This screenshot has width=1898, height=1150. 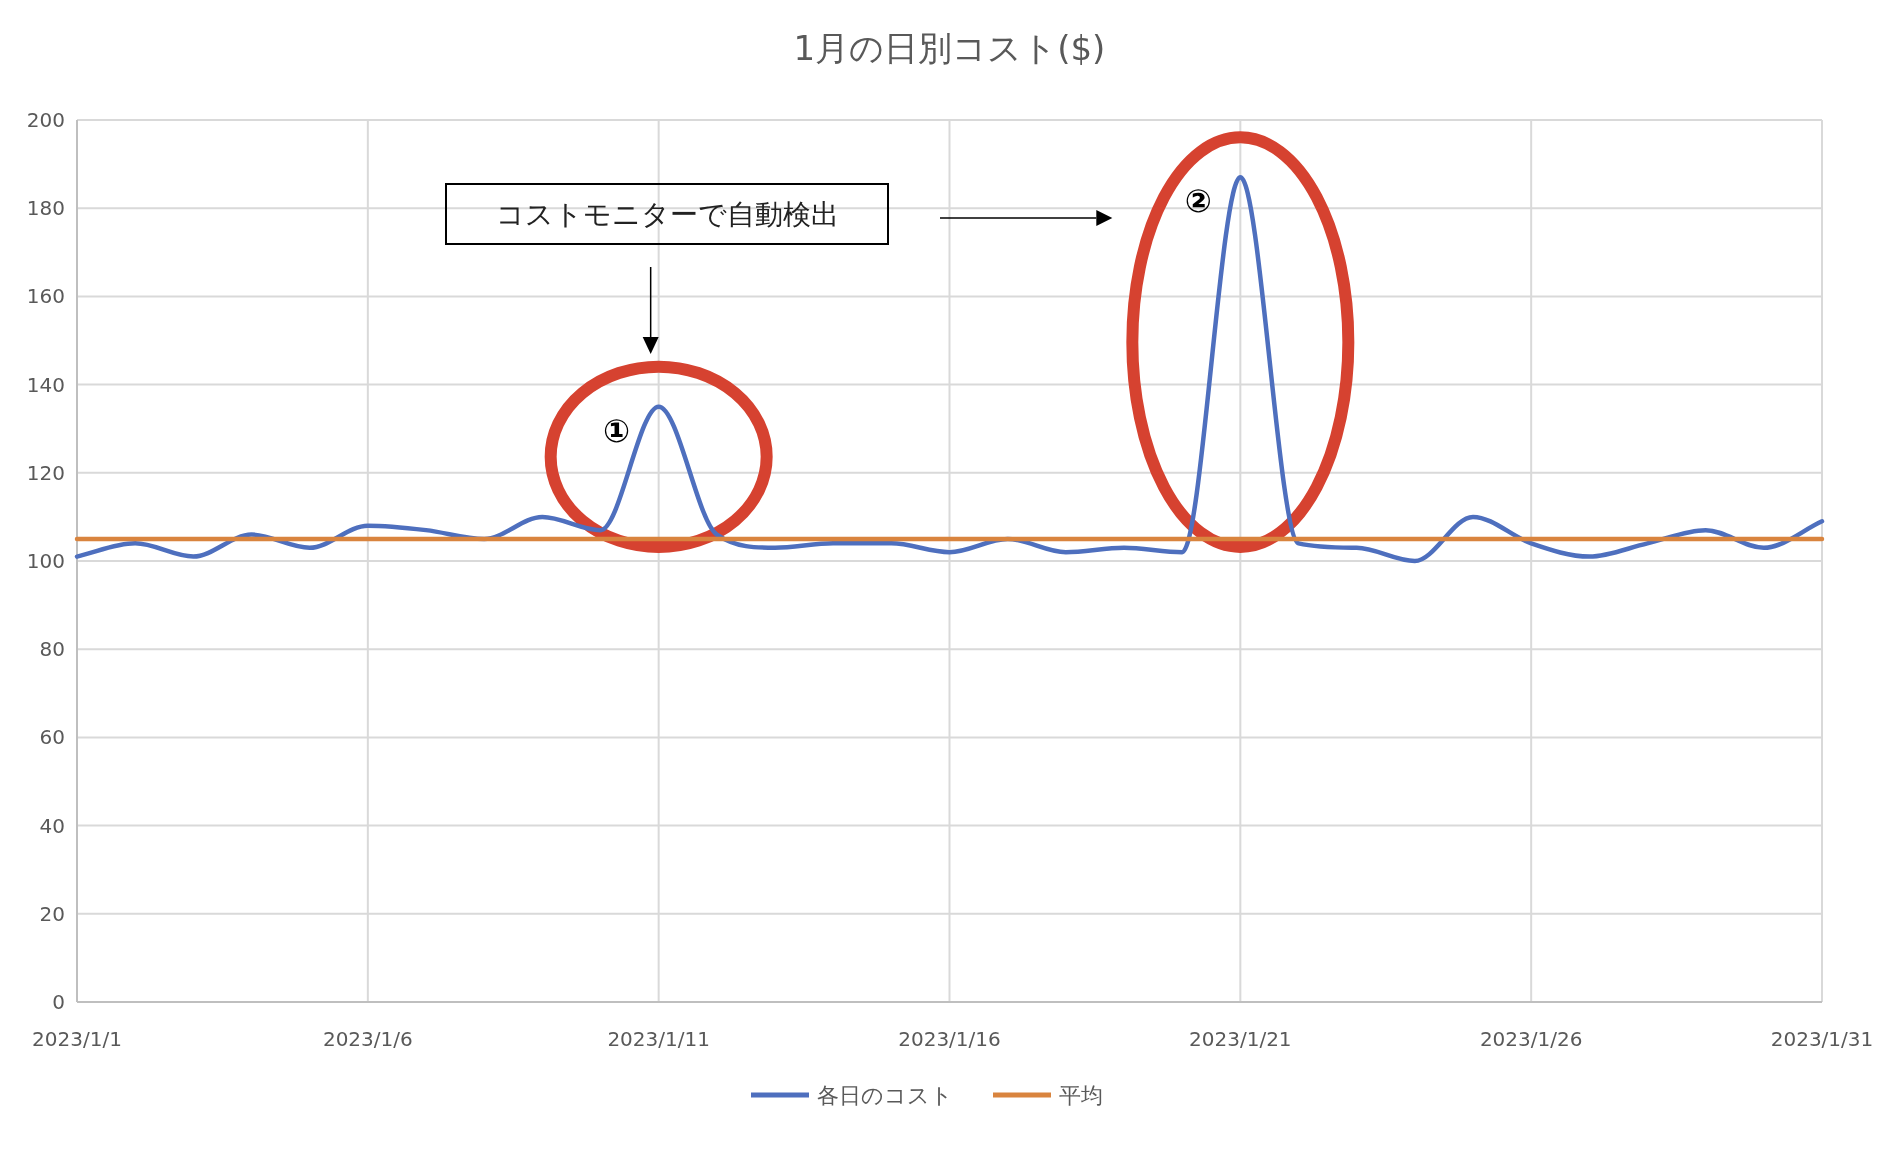 I want to click on y-tick-label: 60, so click(x=52, y=737).